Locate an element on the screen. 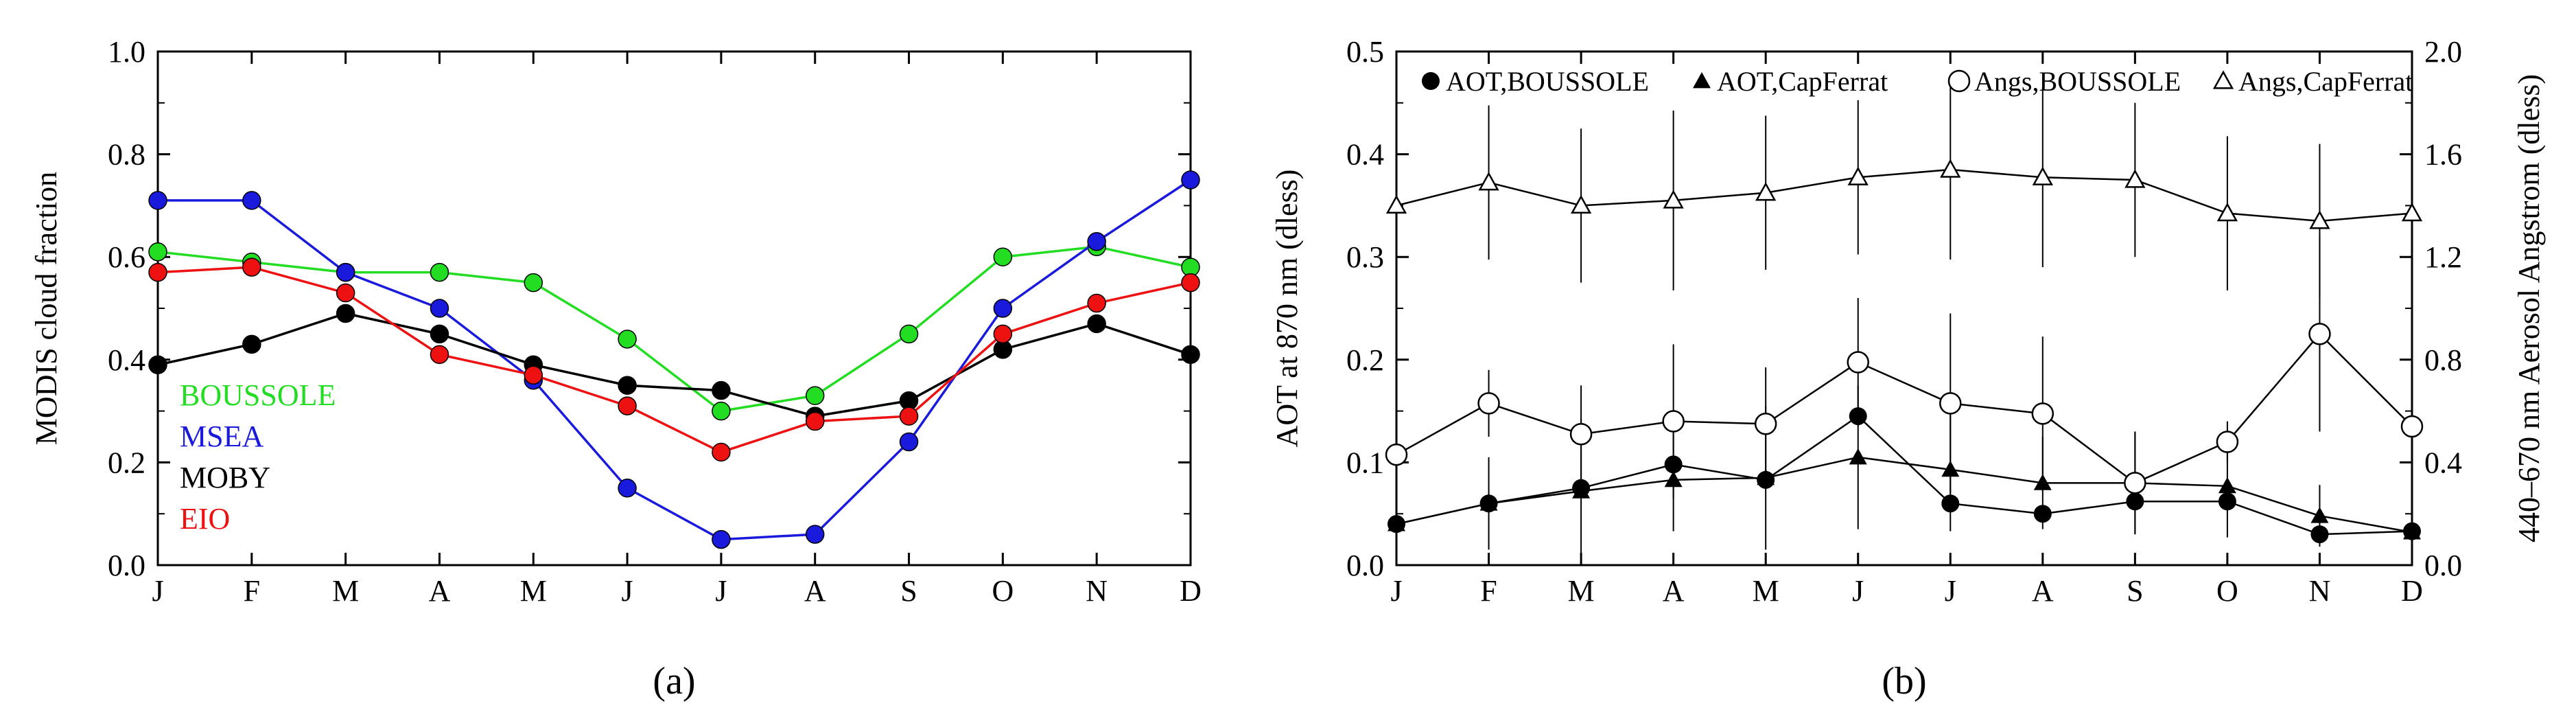  y2-tick-label-b: 1.6 is located at coordinates (2443, 155).